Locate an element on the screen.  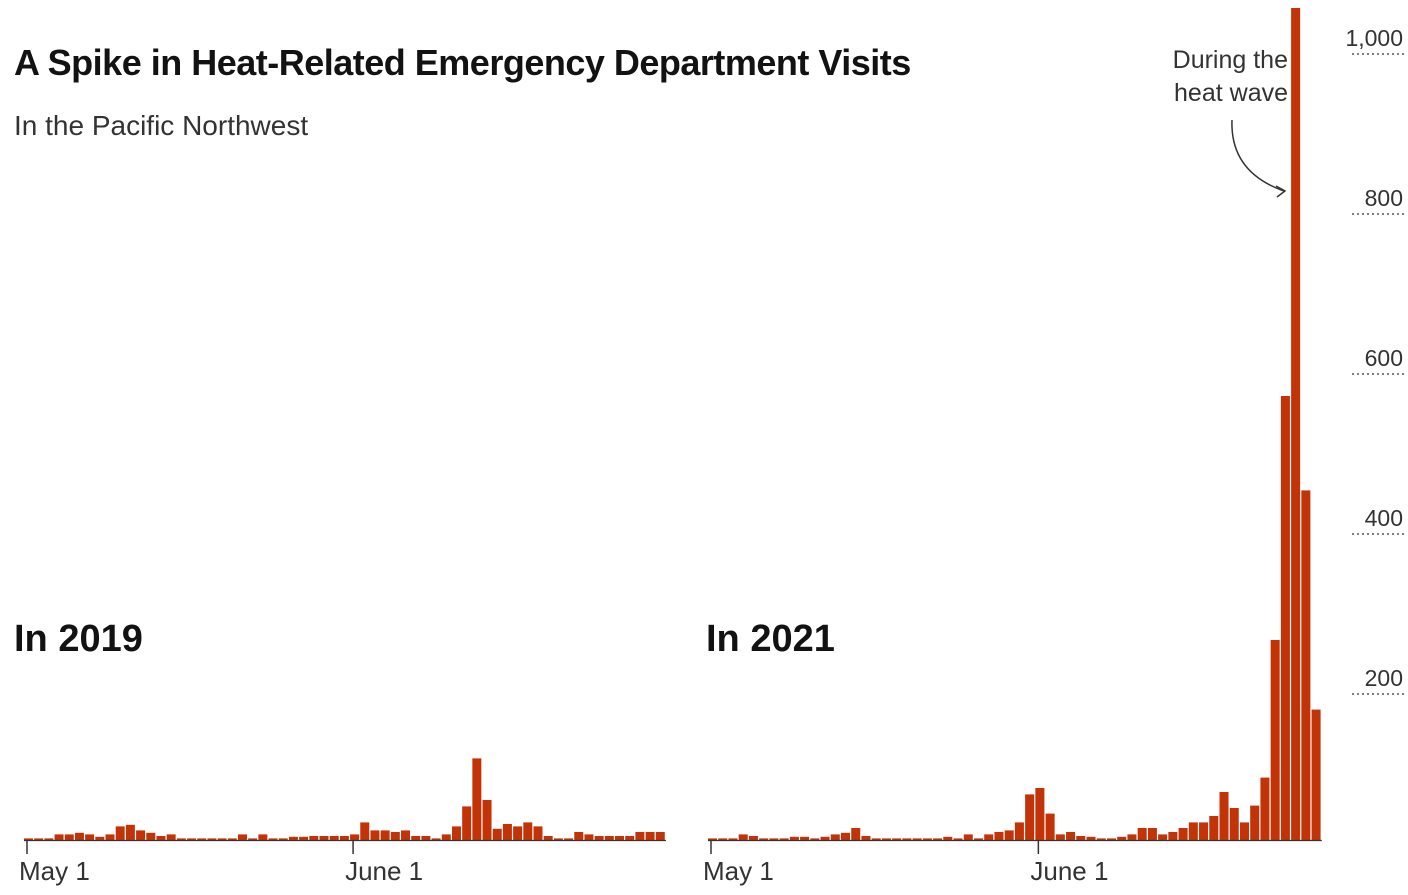
annotation-line-1: During the is located at coordinates (1230, 60).